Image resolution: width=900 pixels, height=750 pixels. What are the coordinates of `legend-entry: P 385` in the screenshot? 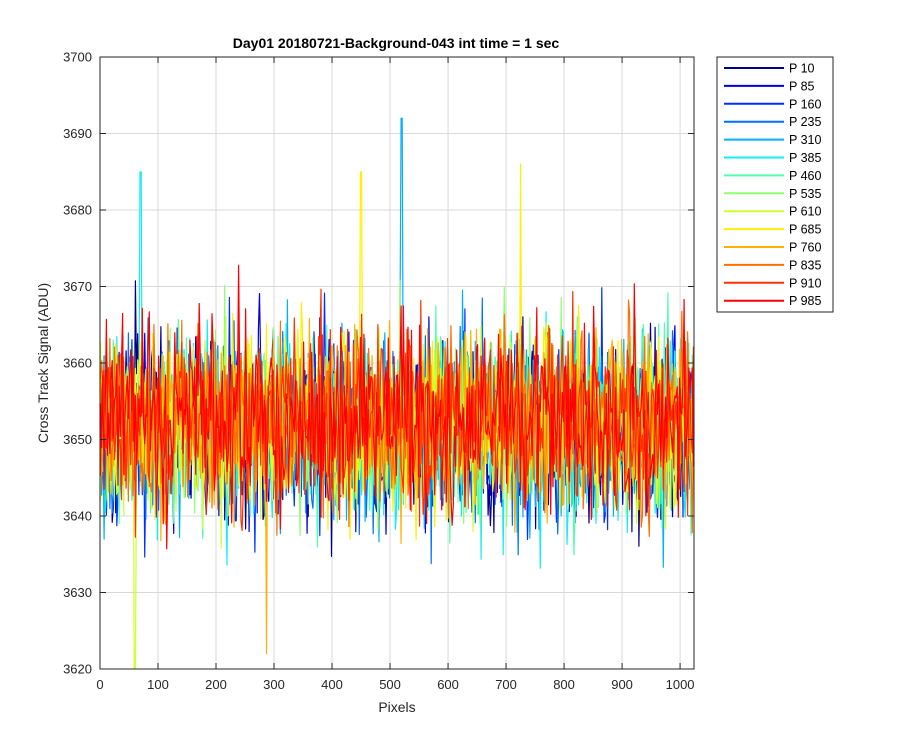 It's located at (772, 158).